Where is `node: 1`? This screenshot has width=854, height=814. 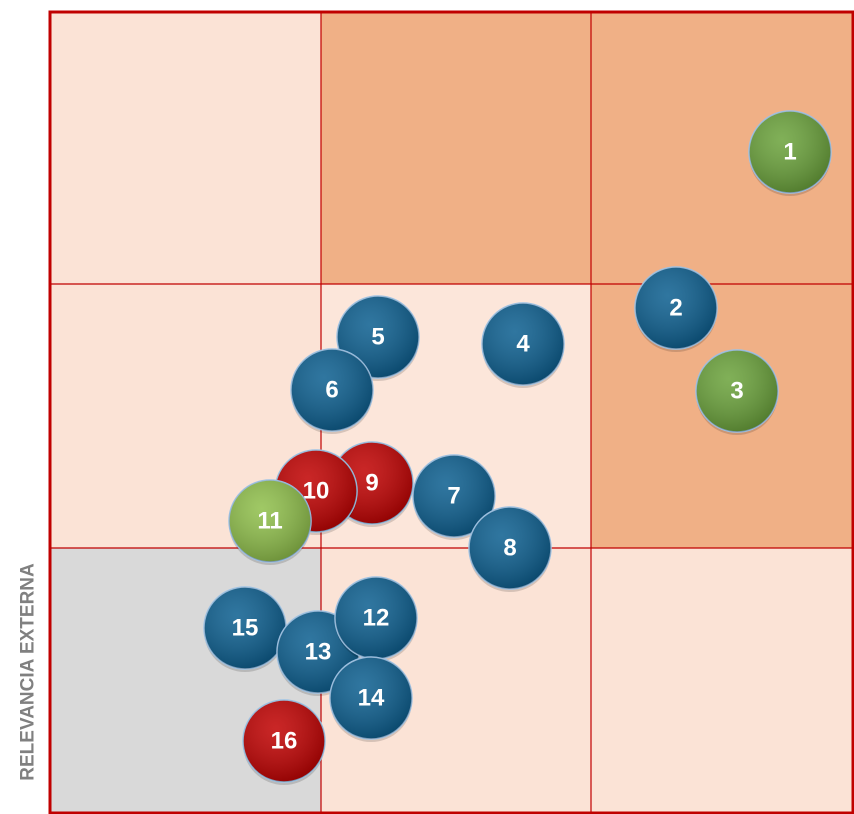
node: 1 is located at coordinates (790, 153).